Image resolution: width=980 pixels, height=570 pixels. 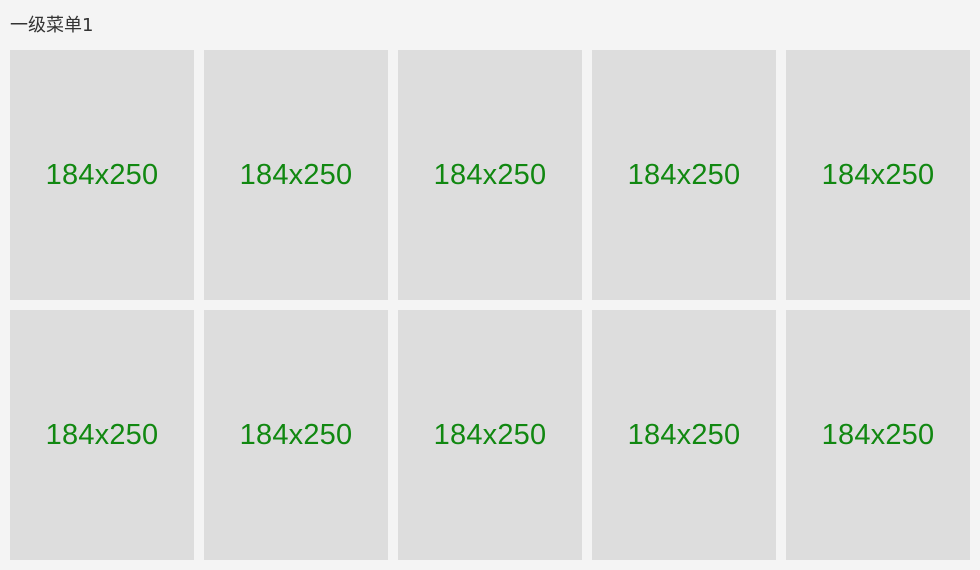 I want to click on grid-item-4: 184x250, so click(x=684, y=175).